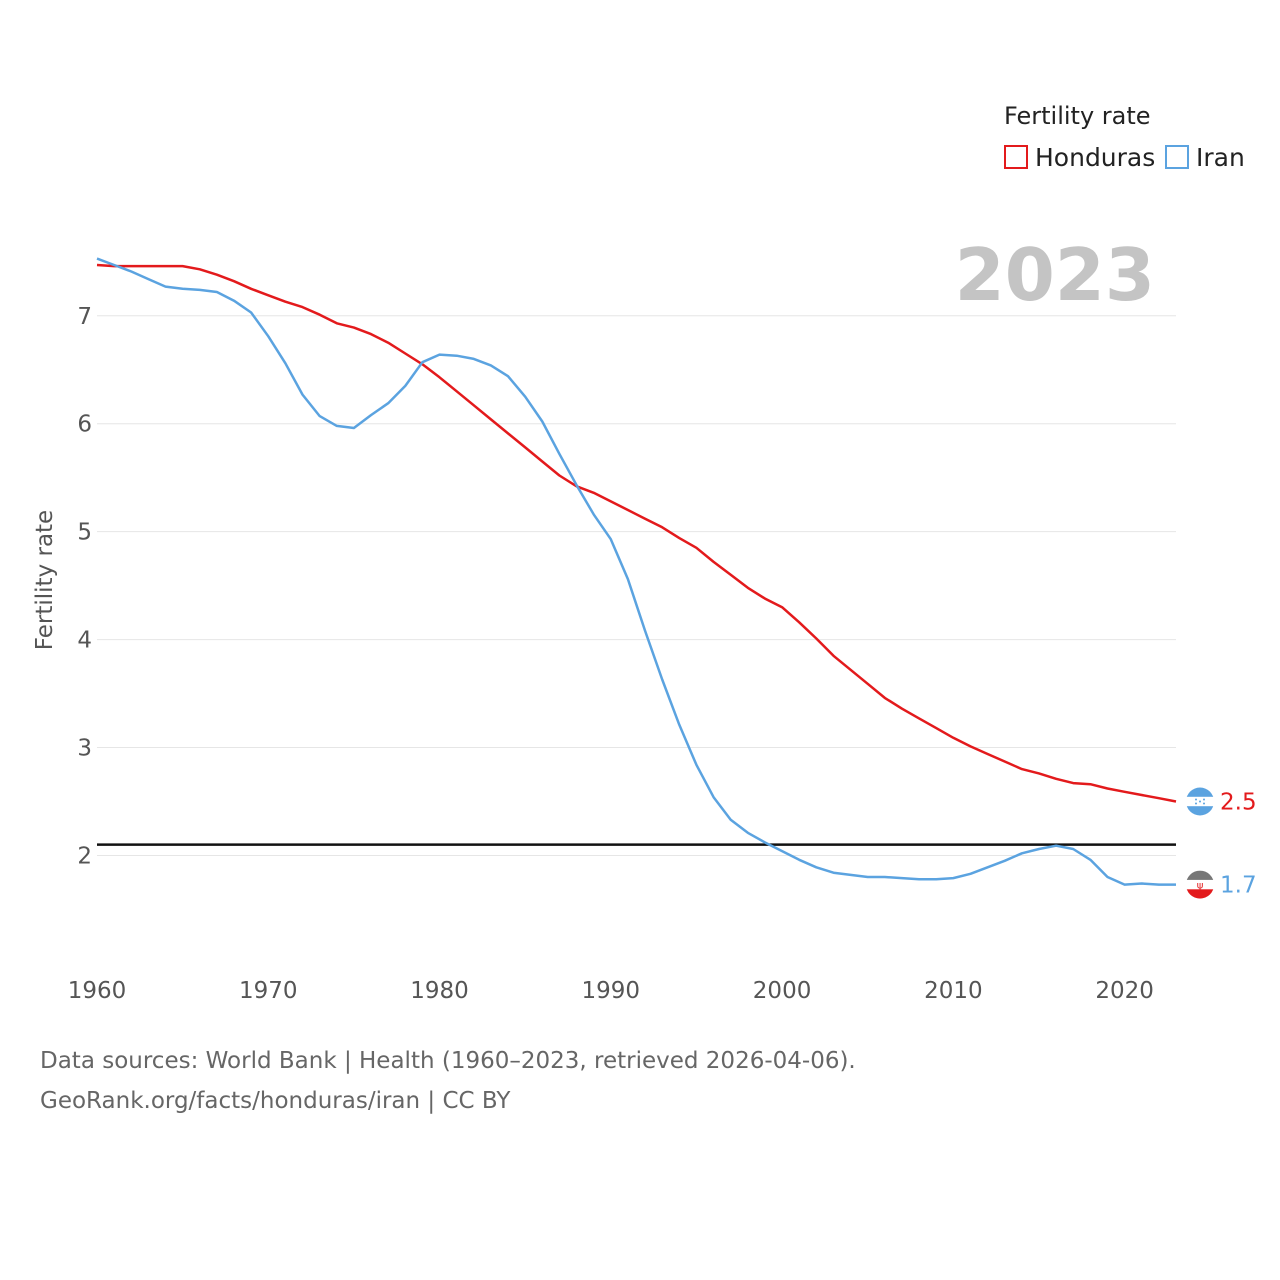 The height and width of the screenshot is (1280, 1280). What do you see at coordinates (1200, 801) in the screenshot?
I see `honduras-flag-icon` at bounding box center [1200, 801].